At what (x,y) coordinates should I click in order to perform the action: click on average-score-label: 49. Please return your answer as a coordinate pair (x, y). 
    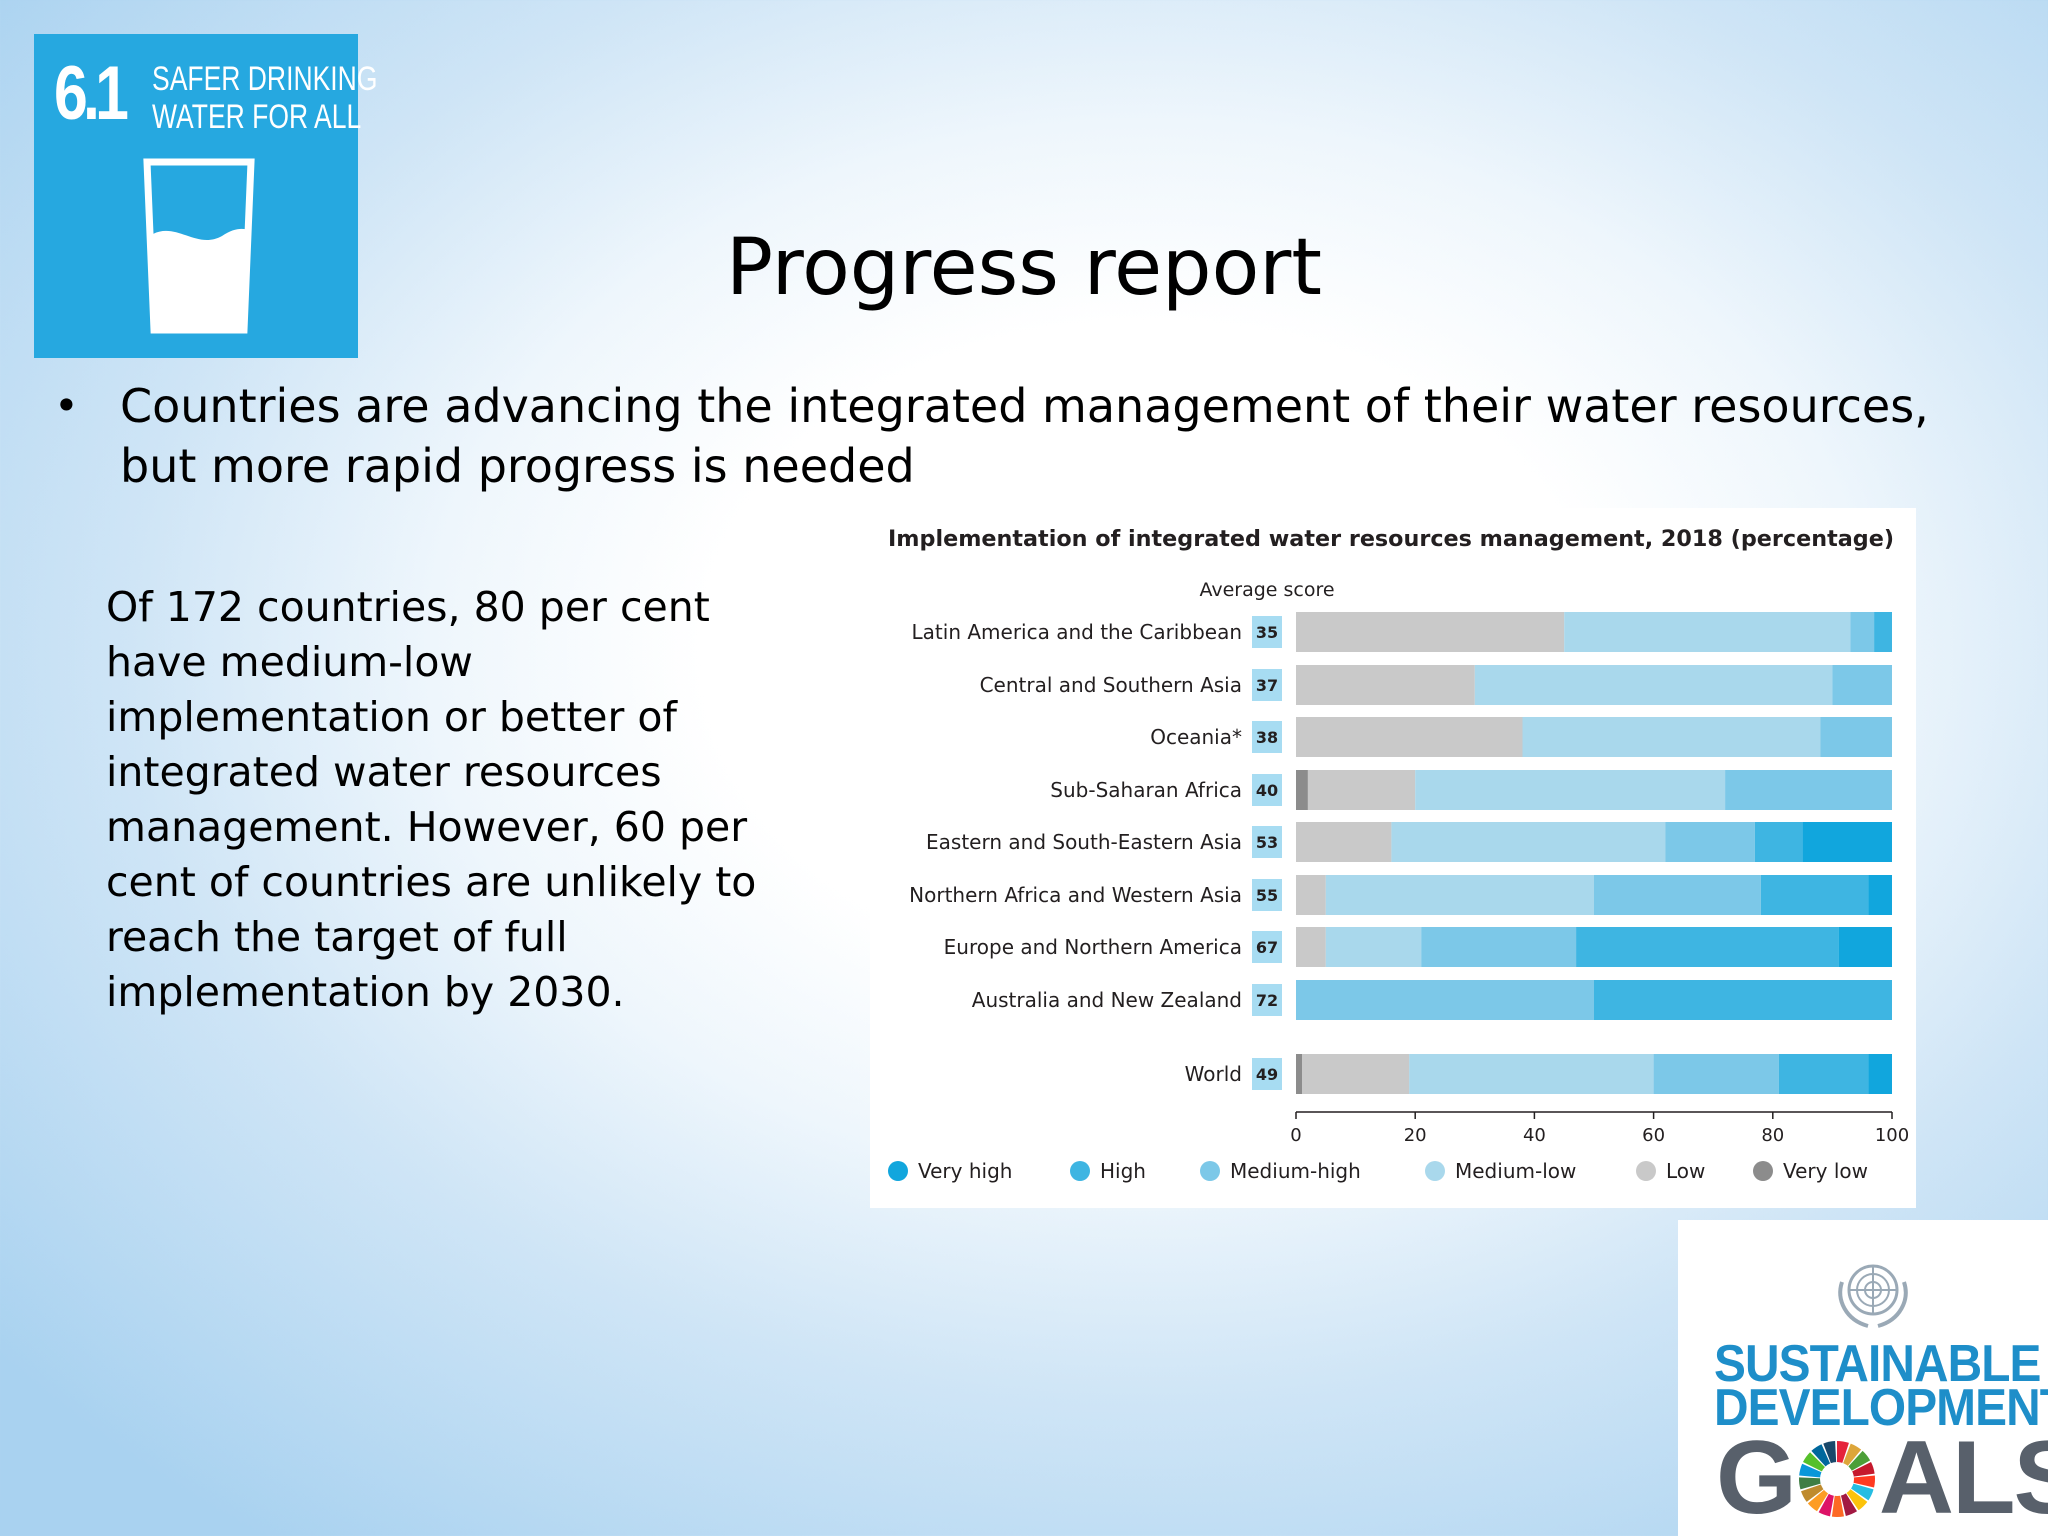
    Looking at the image, I should click on (1267, 1074).